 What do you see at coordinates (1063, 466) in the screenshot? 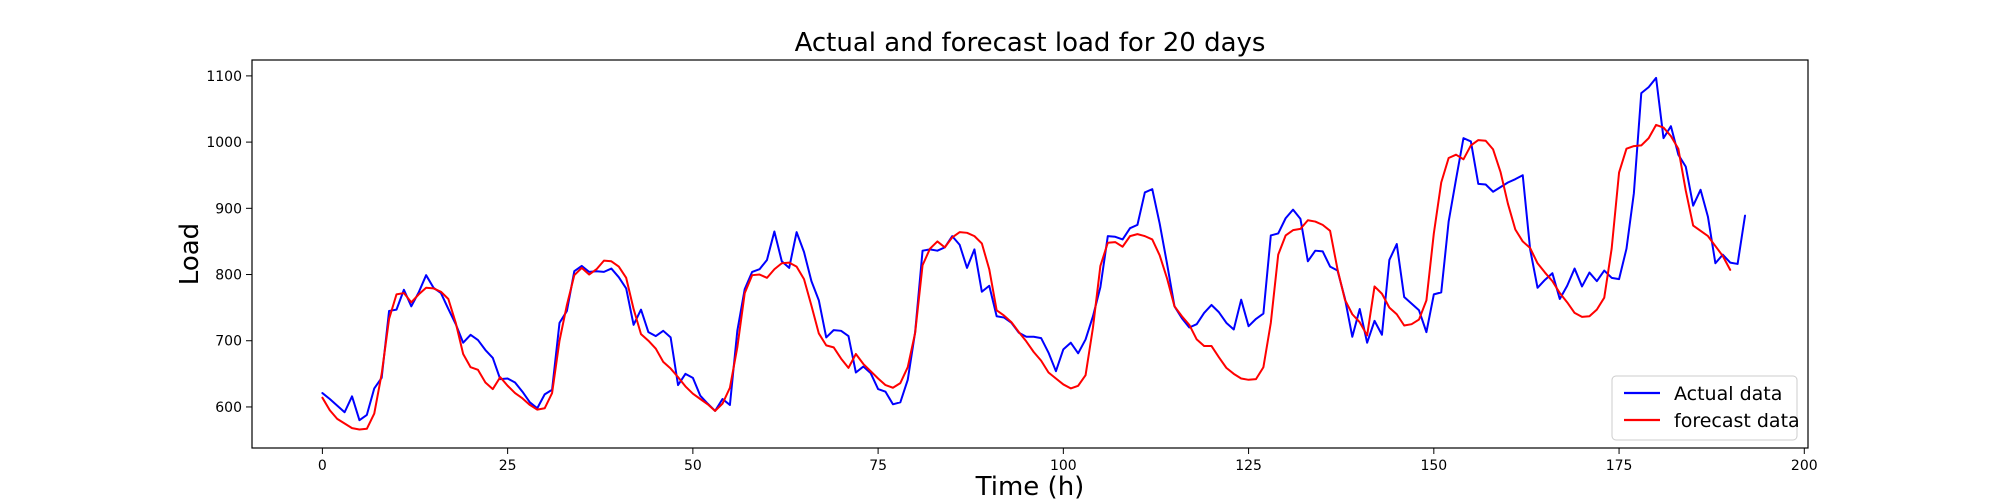
I see `x-tick-label: 100` at bounding box center [1063, 466].